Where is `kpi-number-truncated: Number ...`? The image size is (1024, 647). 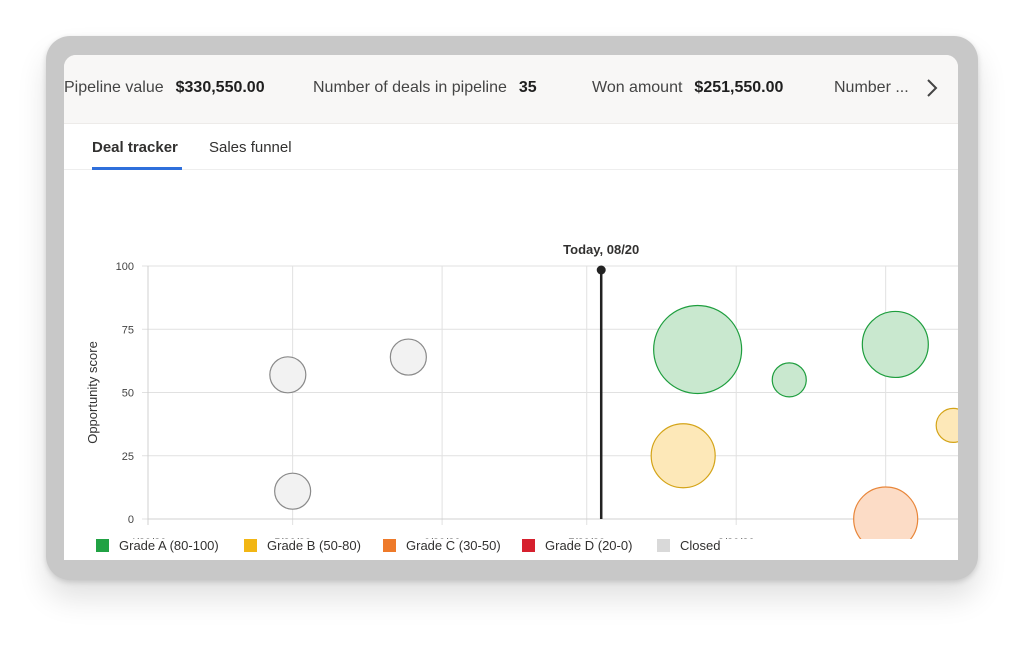 kpi-number-truncated: Number ... is located at coordinates (871, 88).